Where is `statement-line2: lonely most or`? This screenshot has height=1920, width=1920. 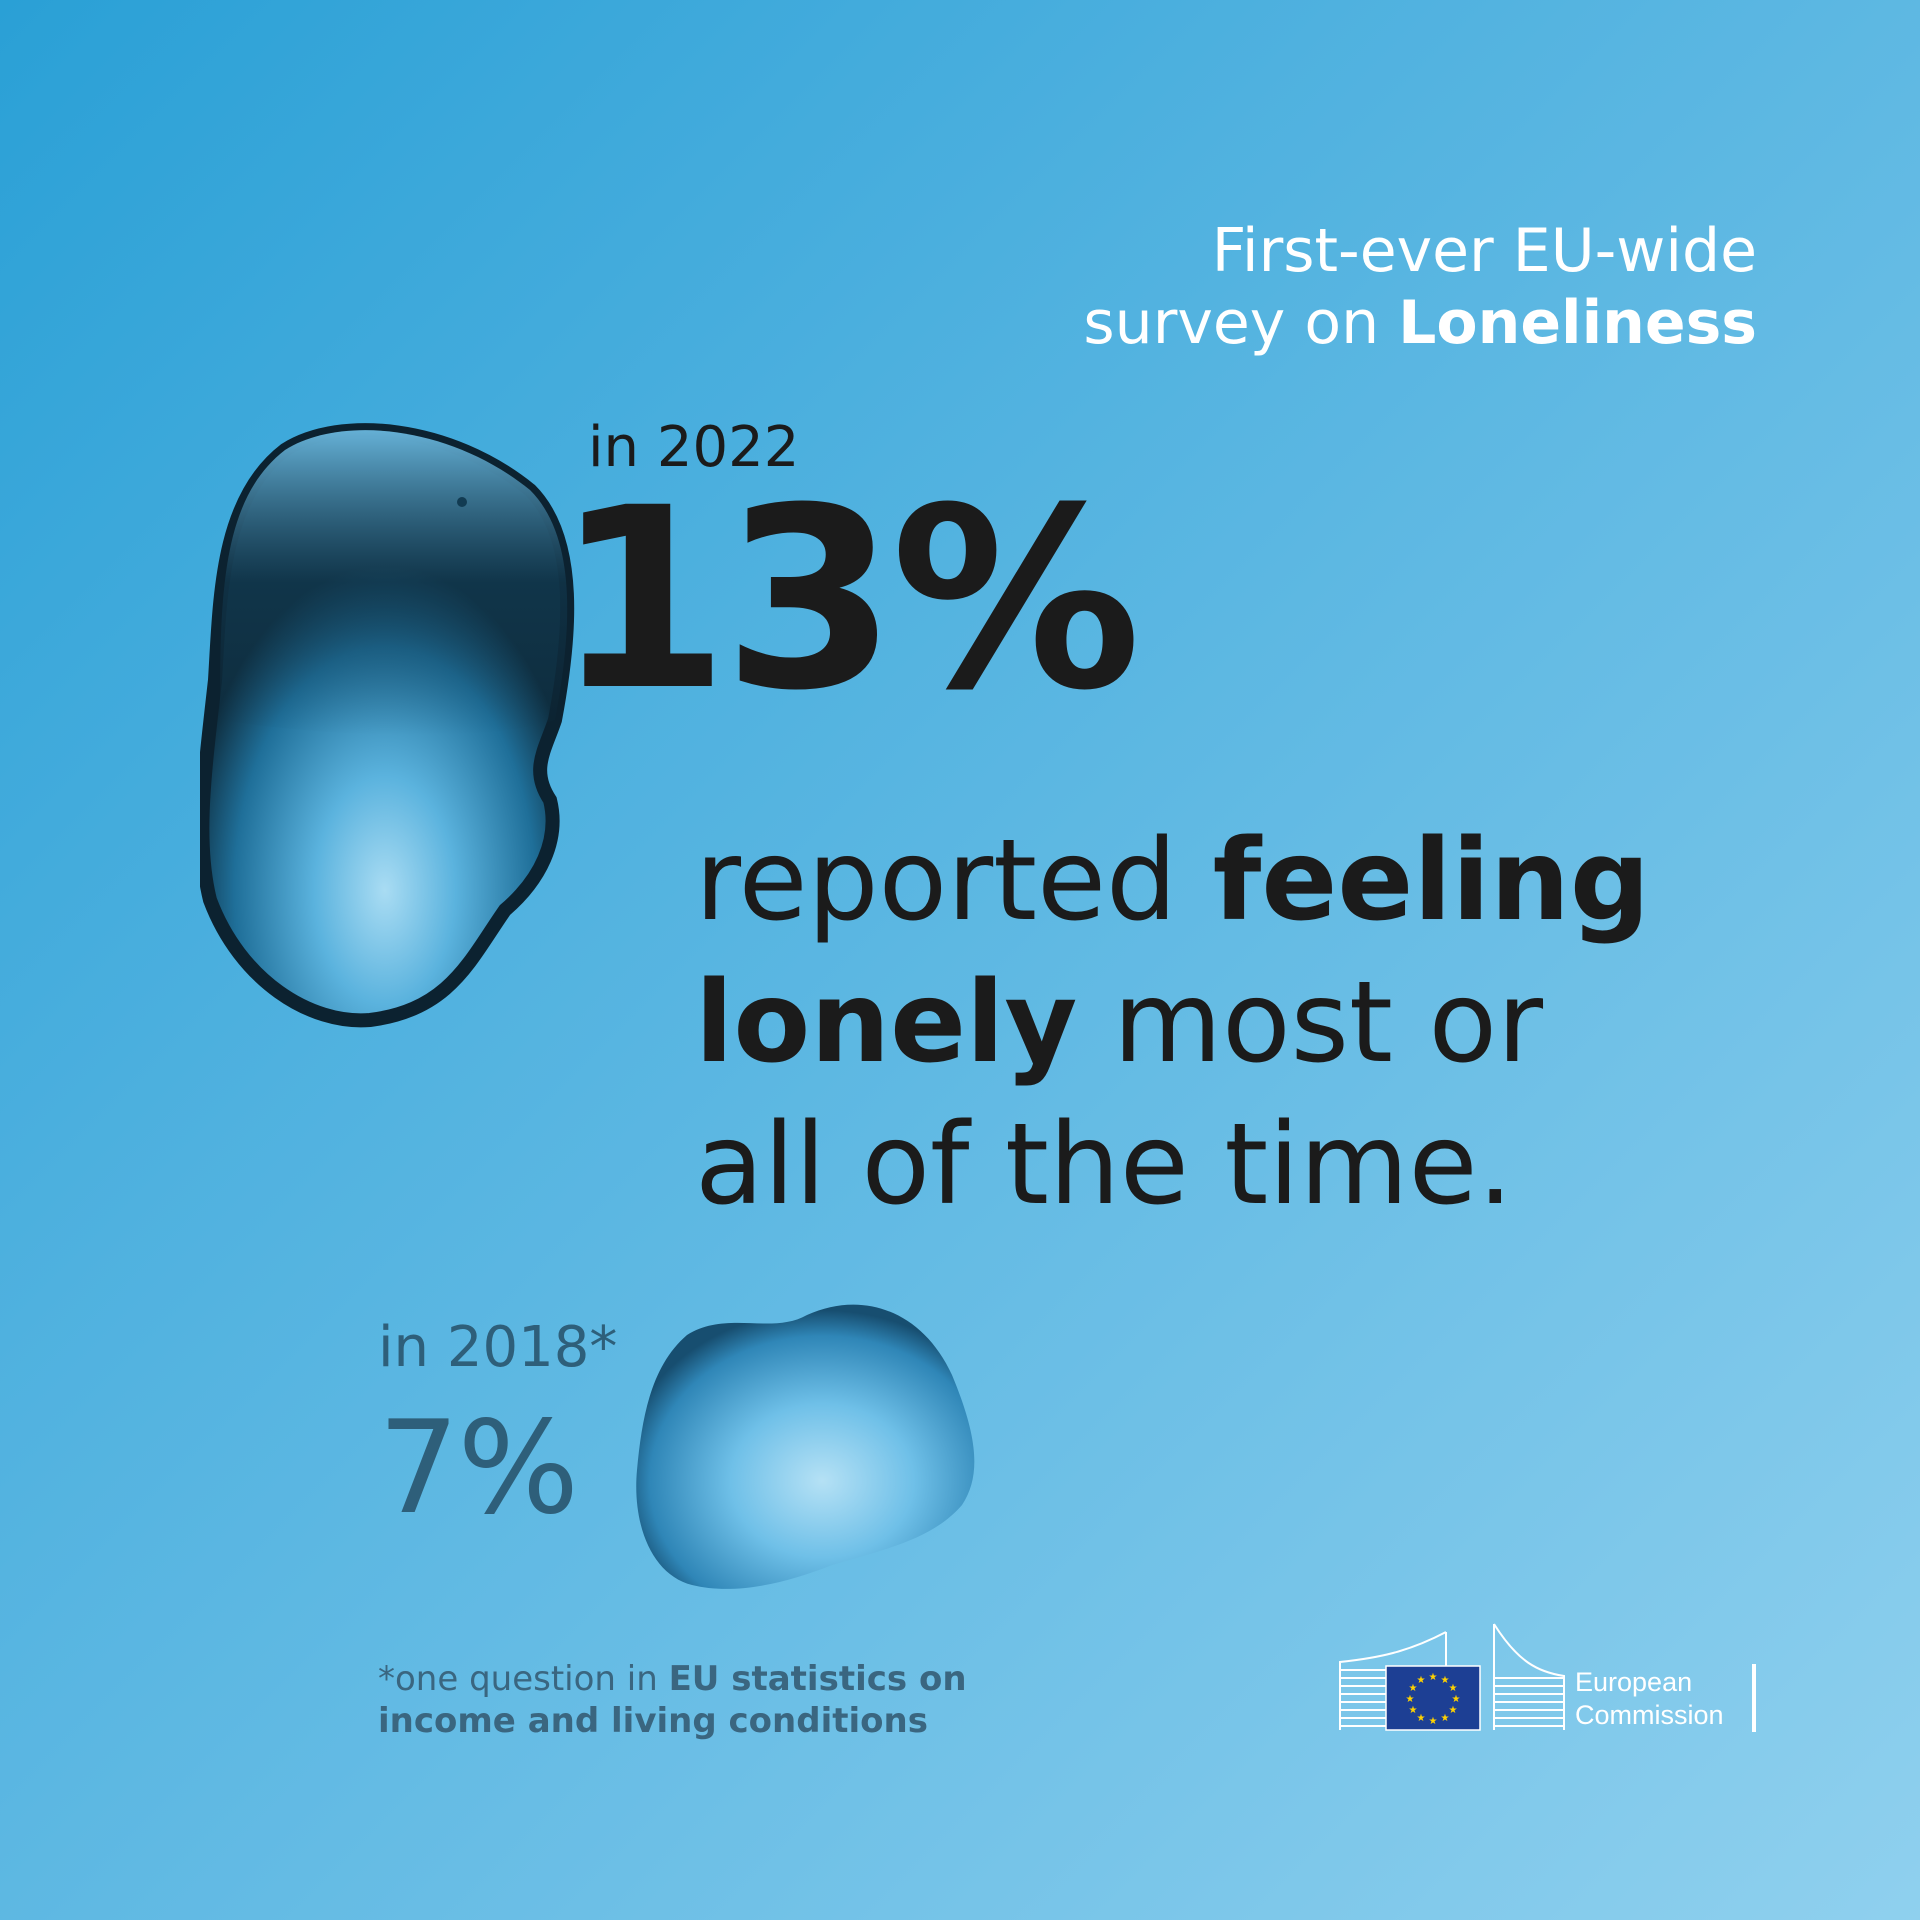
statement-line2: lonely most or is located at coordinates (1245, 1023).